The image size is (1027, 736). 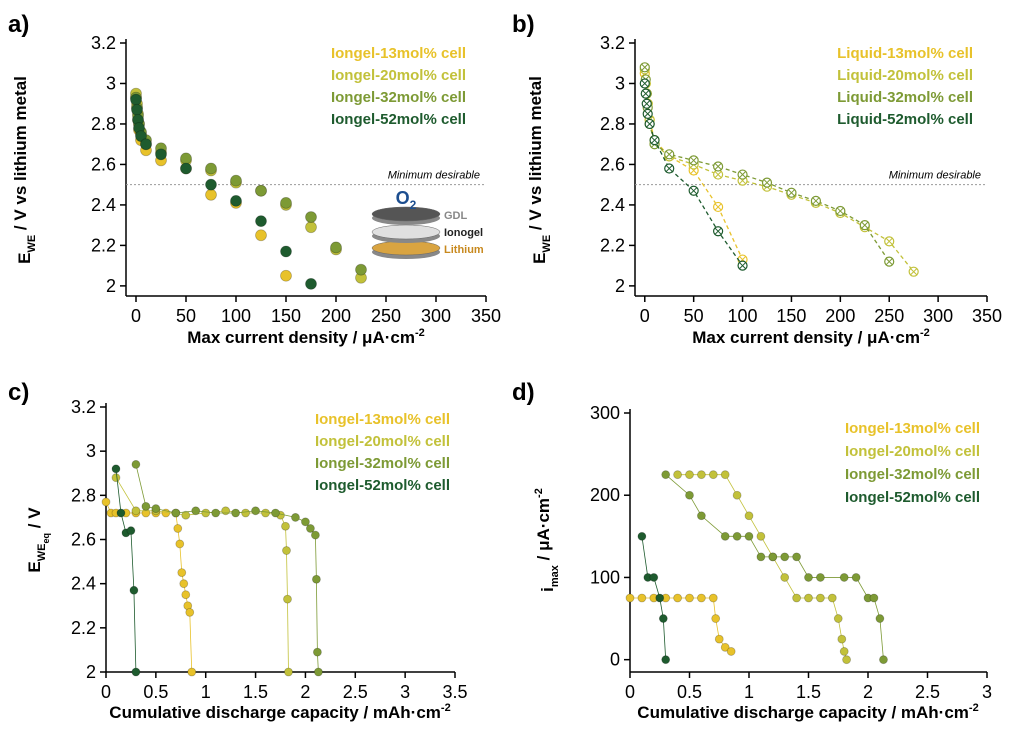 What do you see at coordinates (543, 531) in the screenshot?
I see `axis-label-part: / μA·cm` at bounding box center [543, 531].